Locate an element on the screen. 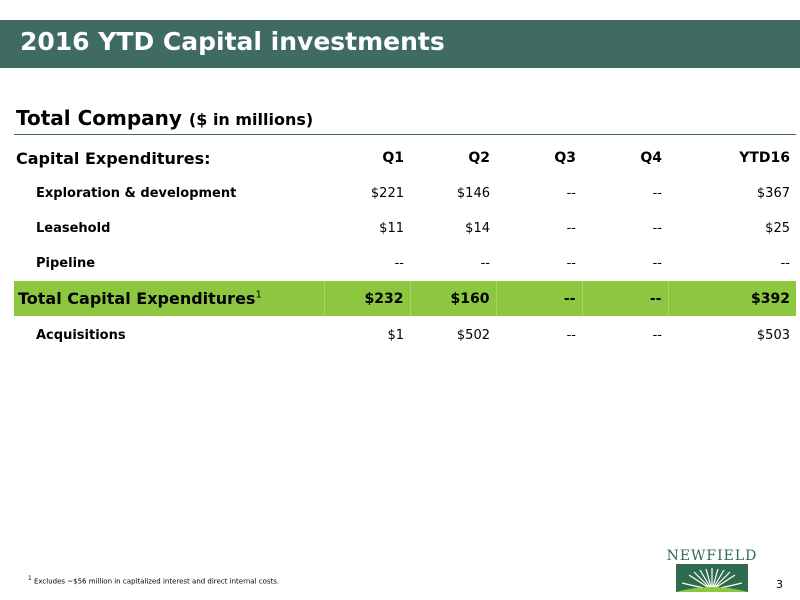  total-cell: $392 is located at coordinates (731, 298).